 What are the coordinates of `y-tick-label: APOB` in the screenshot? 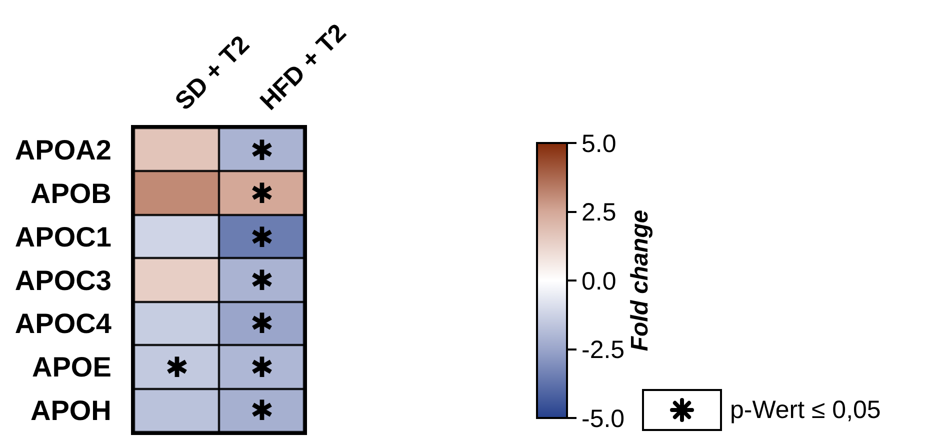 It's located at (71, 193).